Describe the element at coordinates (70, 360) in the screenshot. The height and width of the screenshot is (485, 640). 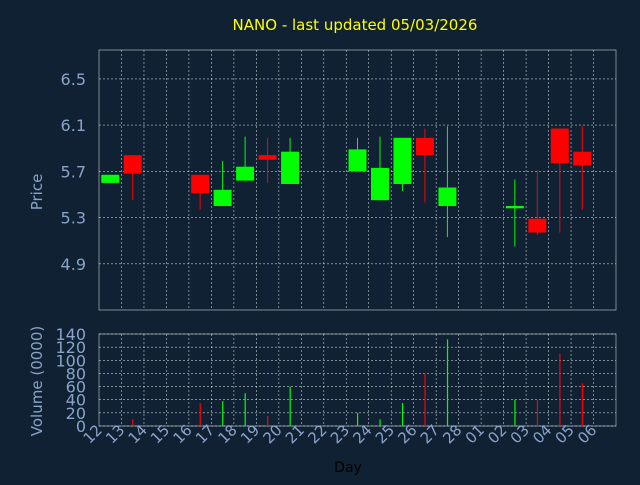
I see `volume-tick-label: 100` at that location.